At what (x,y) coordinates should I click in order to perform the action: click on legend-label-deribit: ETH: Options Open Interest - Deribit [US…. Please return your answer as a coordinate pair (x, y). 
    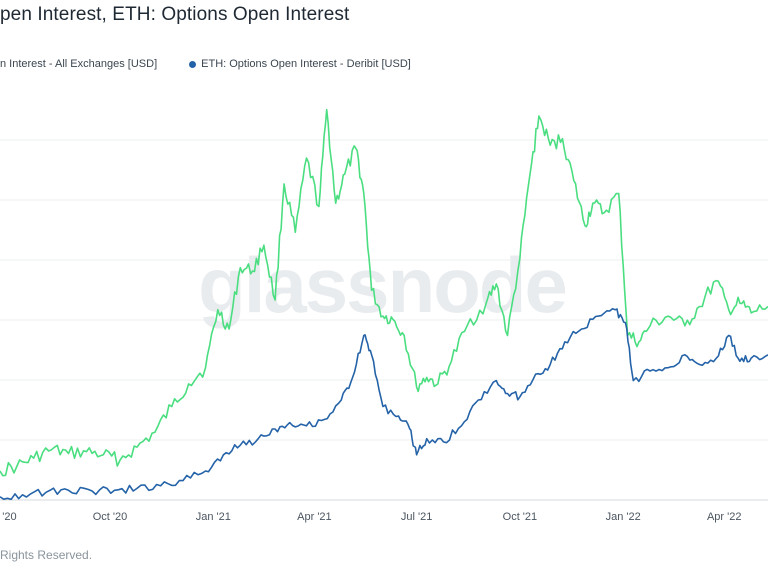
    Looking at the image, I should click on (306, 64).